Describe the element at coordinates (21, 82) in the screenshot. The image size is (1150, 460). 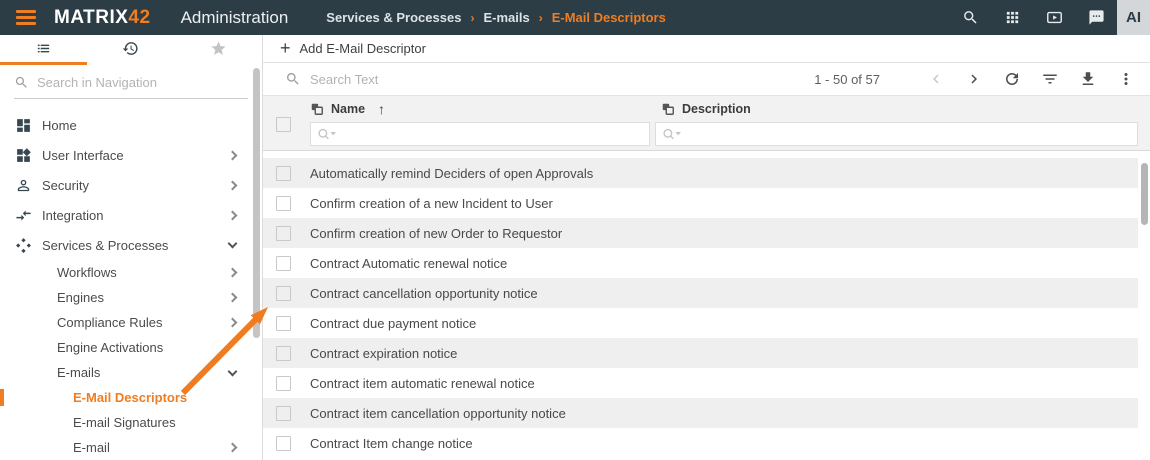
I see `search-icon` at that location.